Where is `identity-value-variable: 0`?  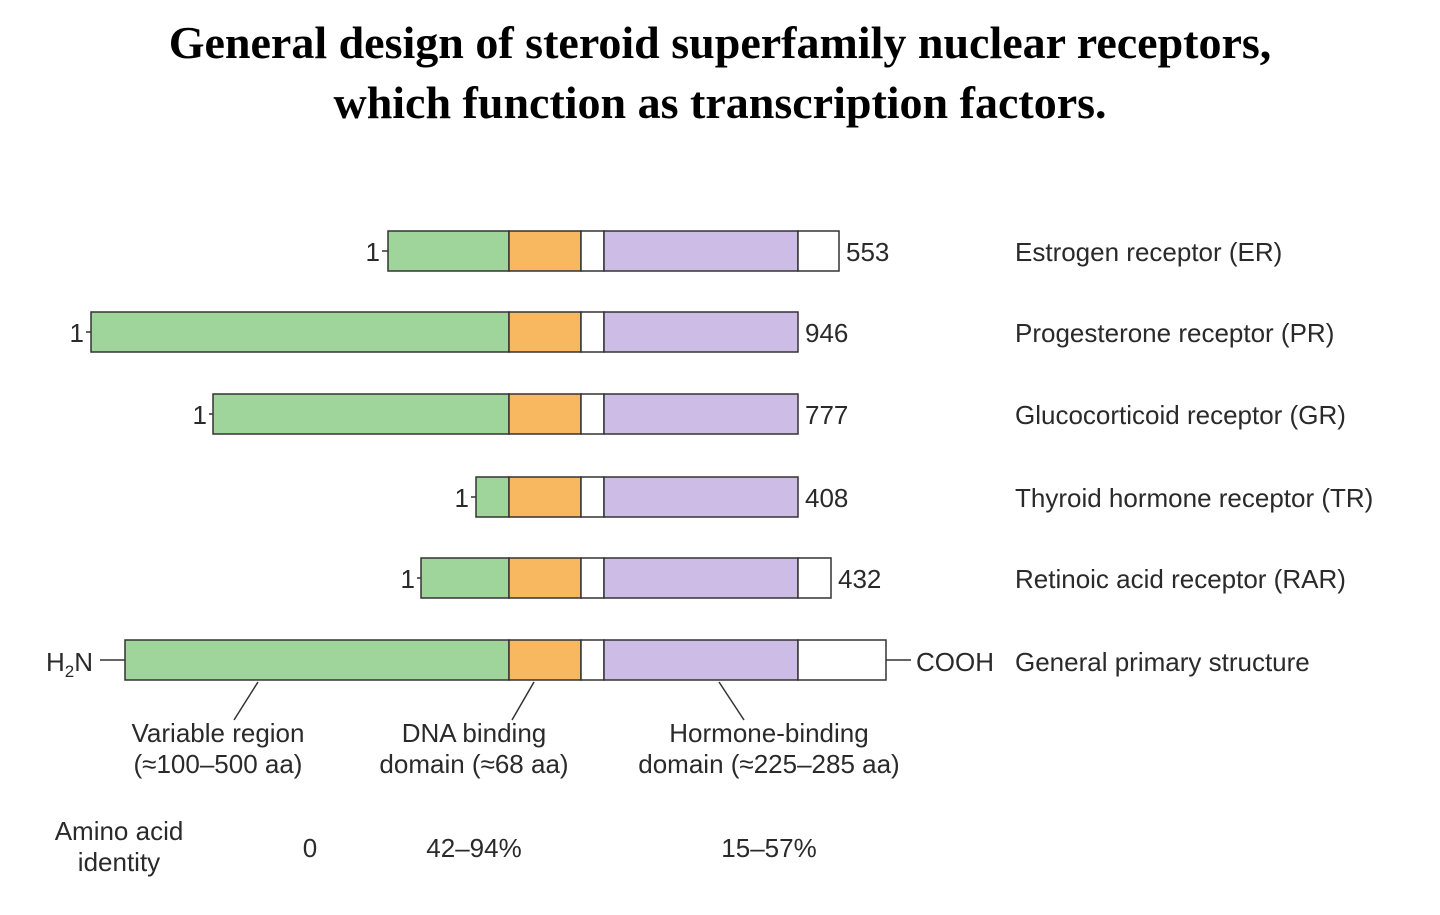 identity-value-variable: 0 is located at coordinates (310, 848).